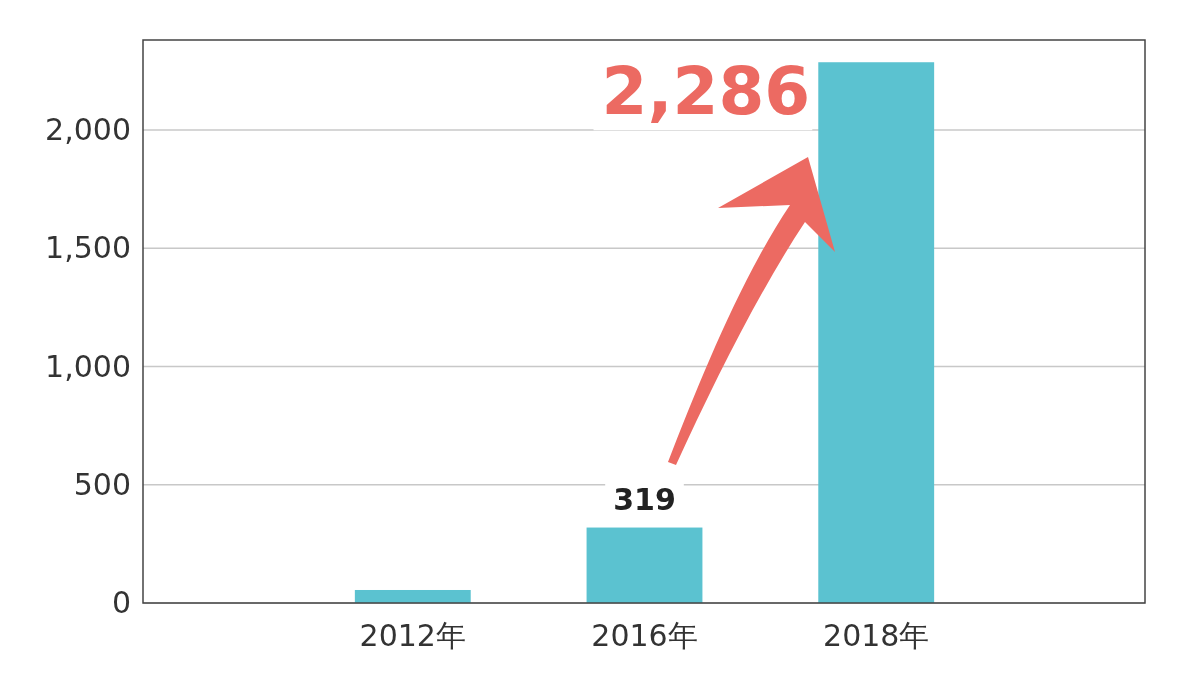 The image size is (1191, 700). I want to click on x-tick-label: 2016年, so click(644, 636).